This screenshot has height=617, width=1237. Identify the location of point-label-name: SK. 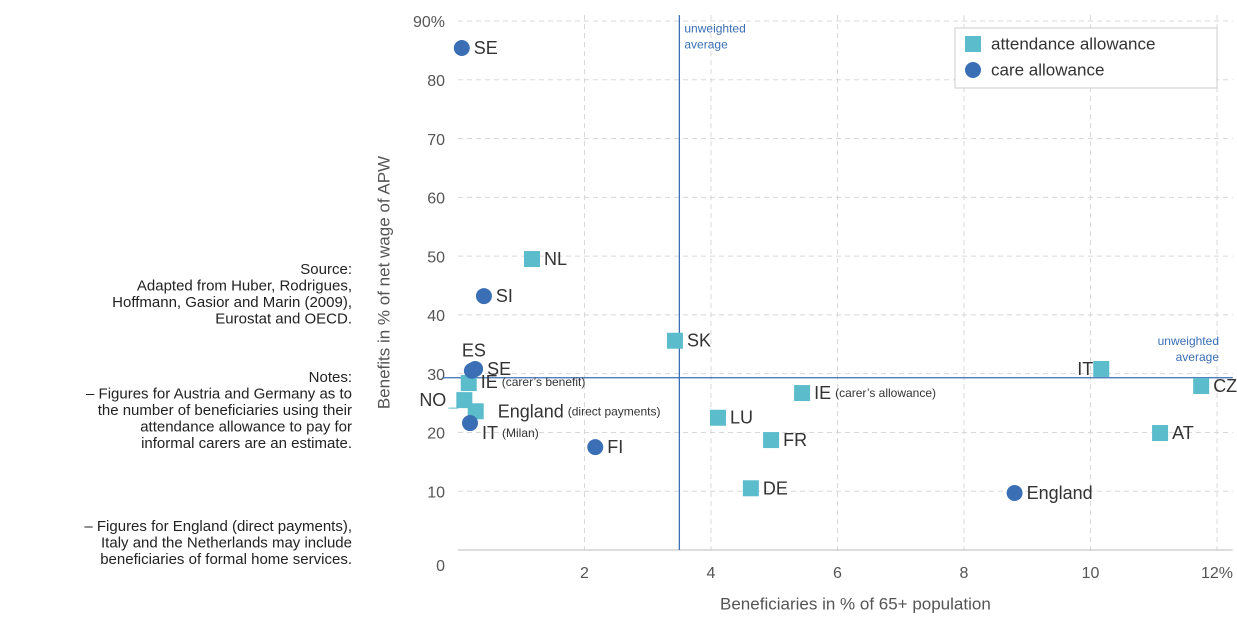
(699, 340).